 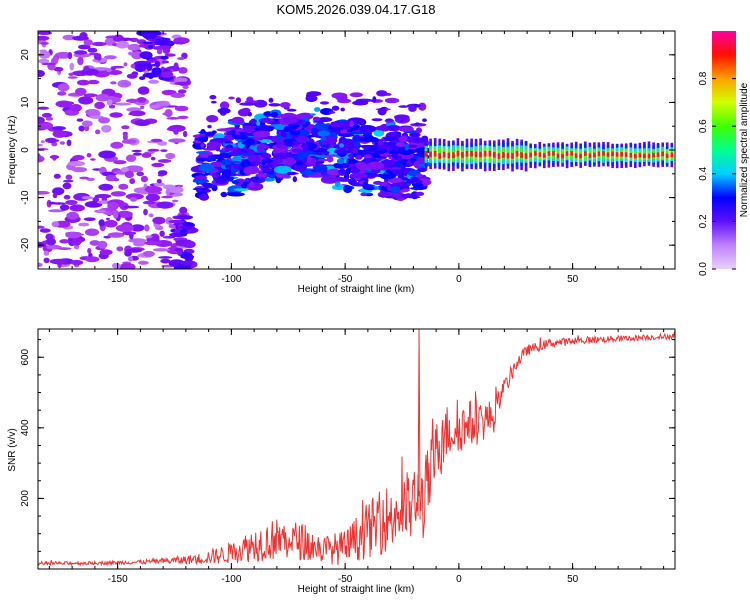 What do you see at coordinates (355, 9) in the screenshot?
I see `figure-title: KOM5.2026.039.04.17.G18` at bounding box center [355, 9].